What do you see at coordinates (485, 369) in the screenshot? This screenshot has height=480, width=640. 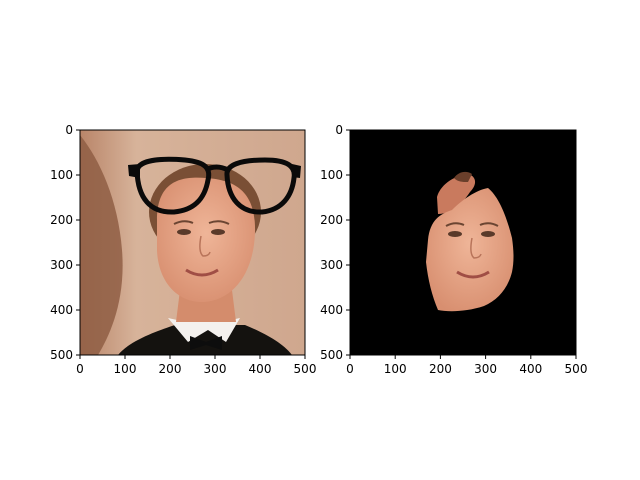 I see `right-x-tick-label: 300` at bounding box center [485, 369].